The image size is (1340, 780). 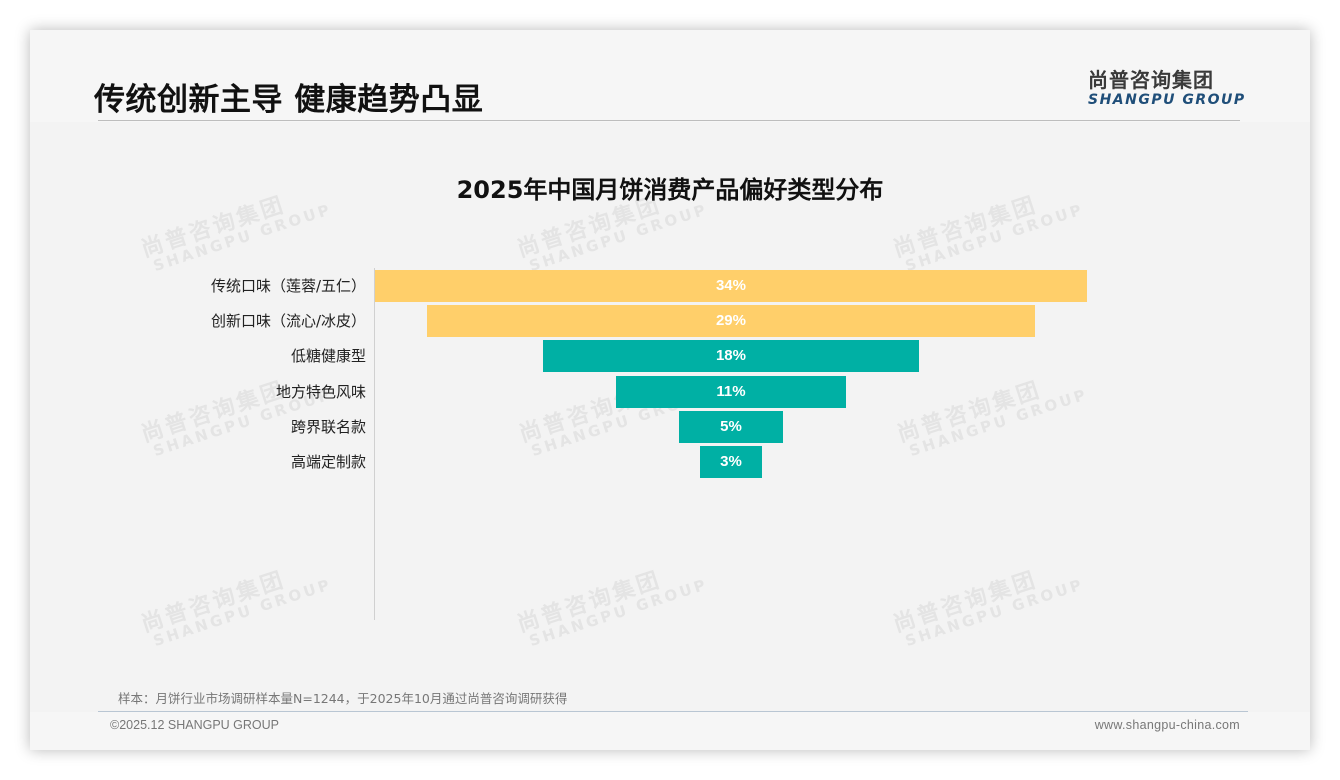 I want to click on company-logo: 尚普咨询集团 SHANGPU GROUP, so click(x=1167, y=86).